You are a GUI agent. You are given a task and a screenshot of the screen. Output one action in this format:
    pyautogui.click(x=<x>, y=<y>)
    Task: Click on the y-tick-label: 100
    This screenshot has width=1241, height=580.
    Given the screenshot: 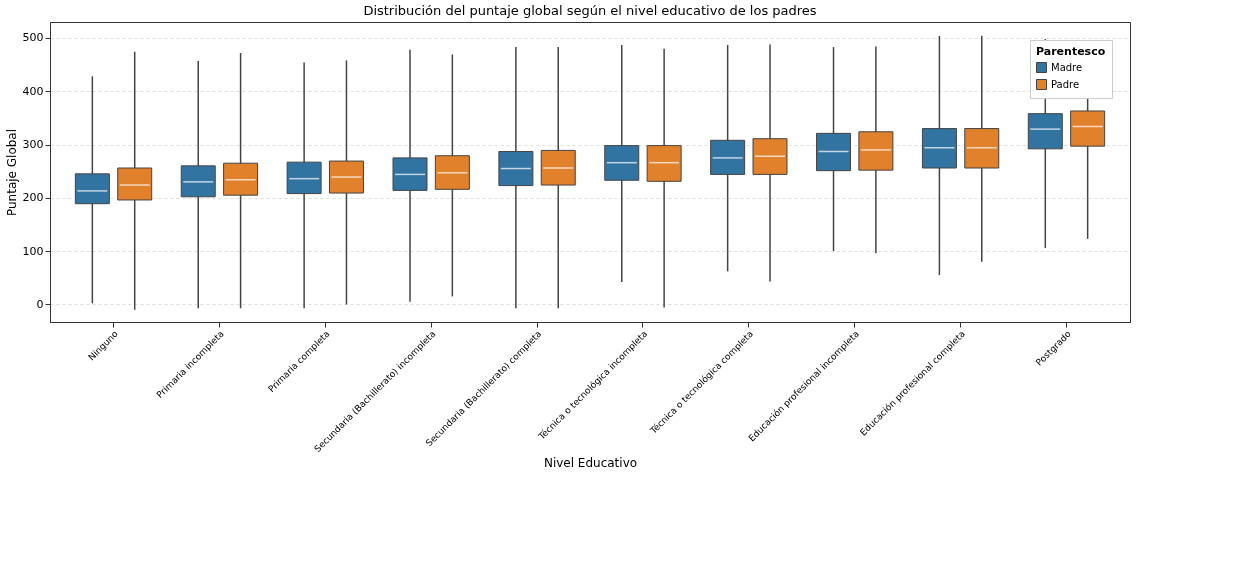 What is the action you would take?
    pyautogui.click(x=33, y=251)
    